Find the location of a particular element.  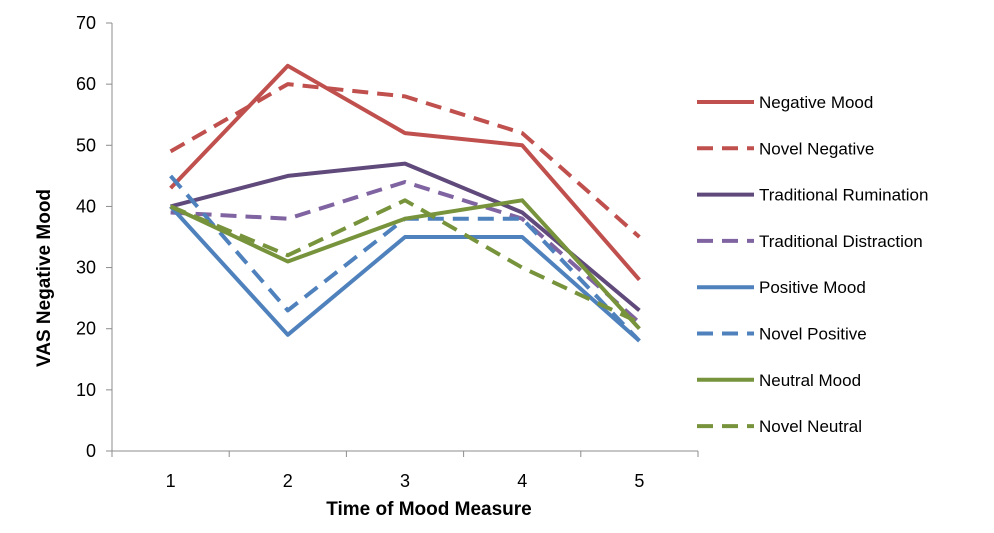

series-line-novel-negative is located at coordinates (405, 160).